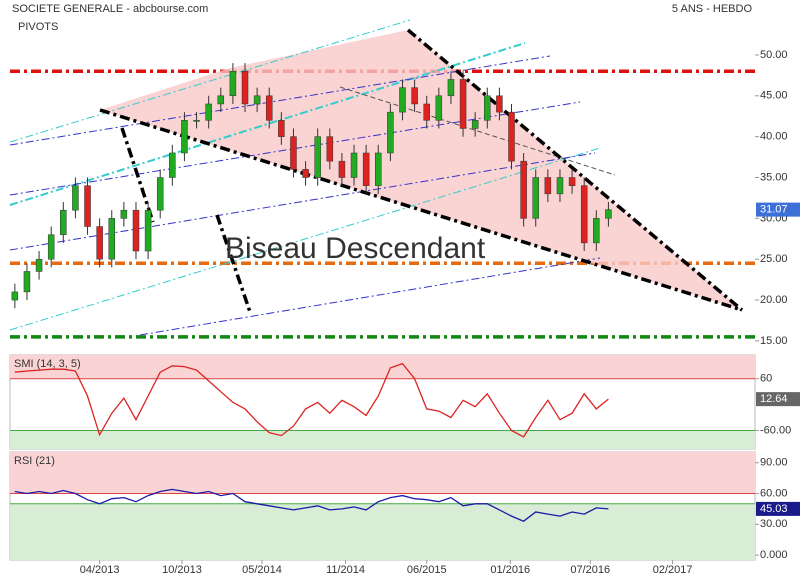 Image resolution: width=800 pixels, height=580 pixels. I want to click on x-tick-label: 01/2016, so click(510, 570).